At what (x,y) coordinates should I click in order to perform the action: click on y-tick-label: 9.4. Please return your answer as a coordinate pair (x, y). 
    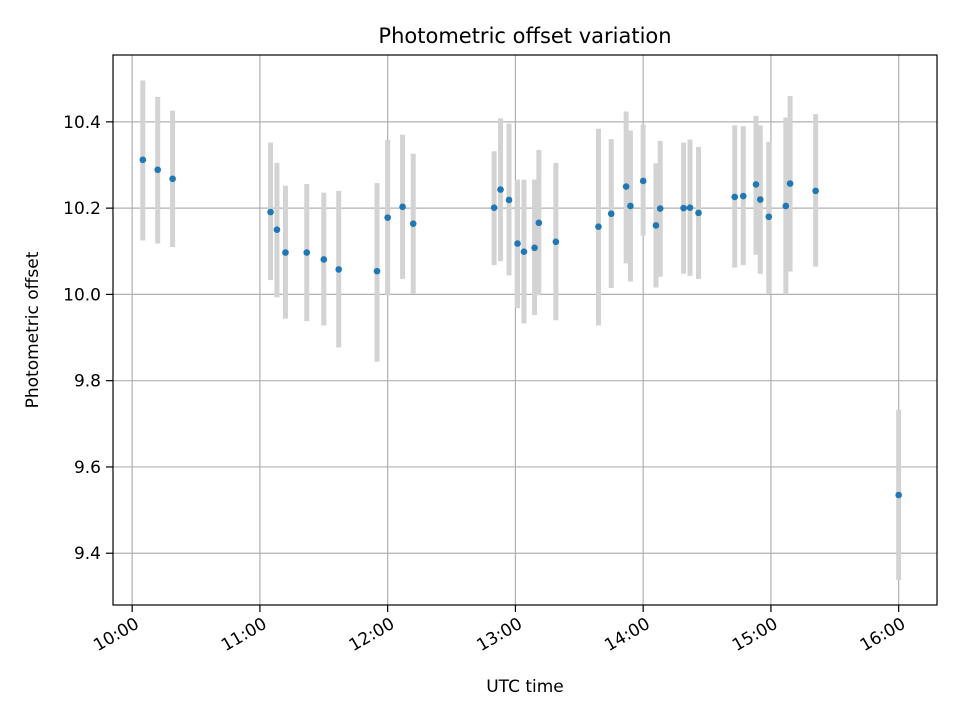
    Looking at the image, I should click on (87, 554).